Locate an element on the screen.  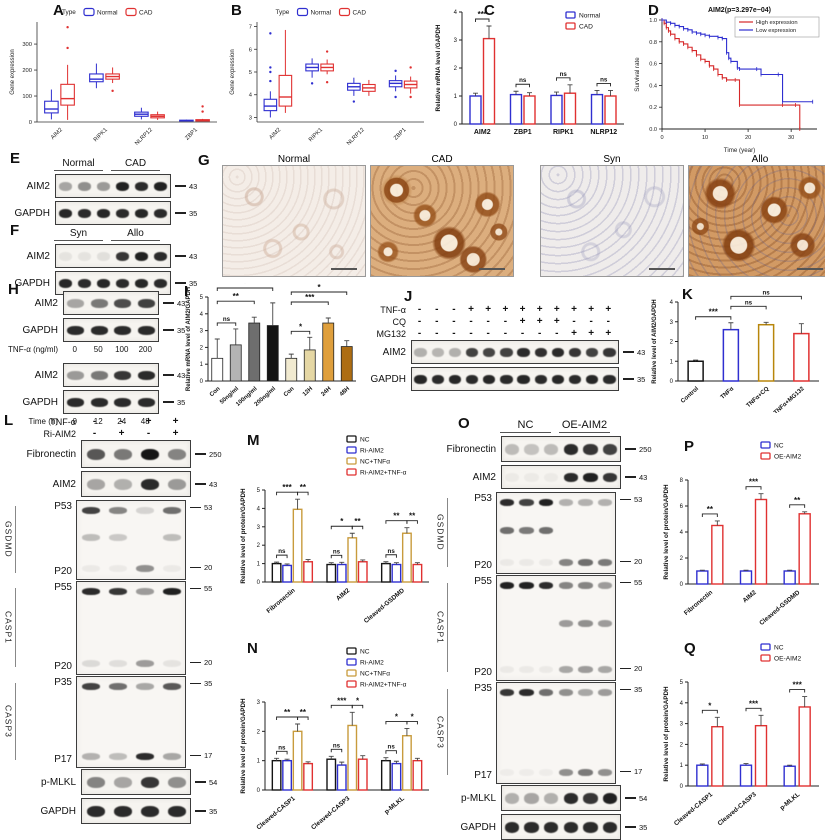
group-name: Allo is located at coordinates (135, 234).